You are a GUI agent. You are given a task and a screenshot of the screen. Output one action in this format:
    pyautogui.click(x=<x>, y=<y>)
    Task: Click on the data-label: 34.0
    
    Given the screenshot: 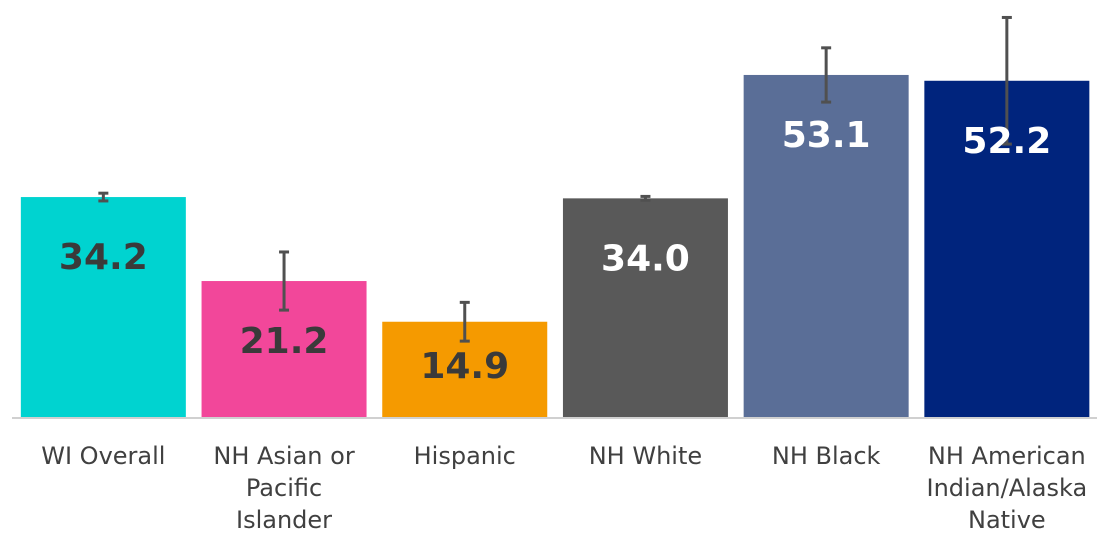 What is the action you would take?
    pyautogui.click(x=645, y=258)
    